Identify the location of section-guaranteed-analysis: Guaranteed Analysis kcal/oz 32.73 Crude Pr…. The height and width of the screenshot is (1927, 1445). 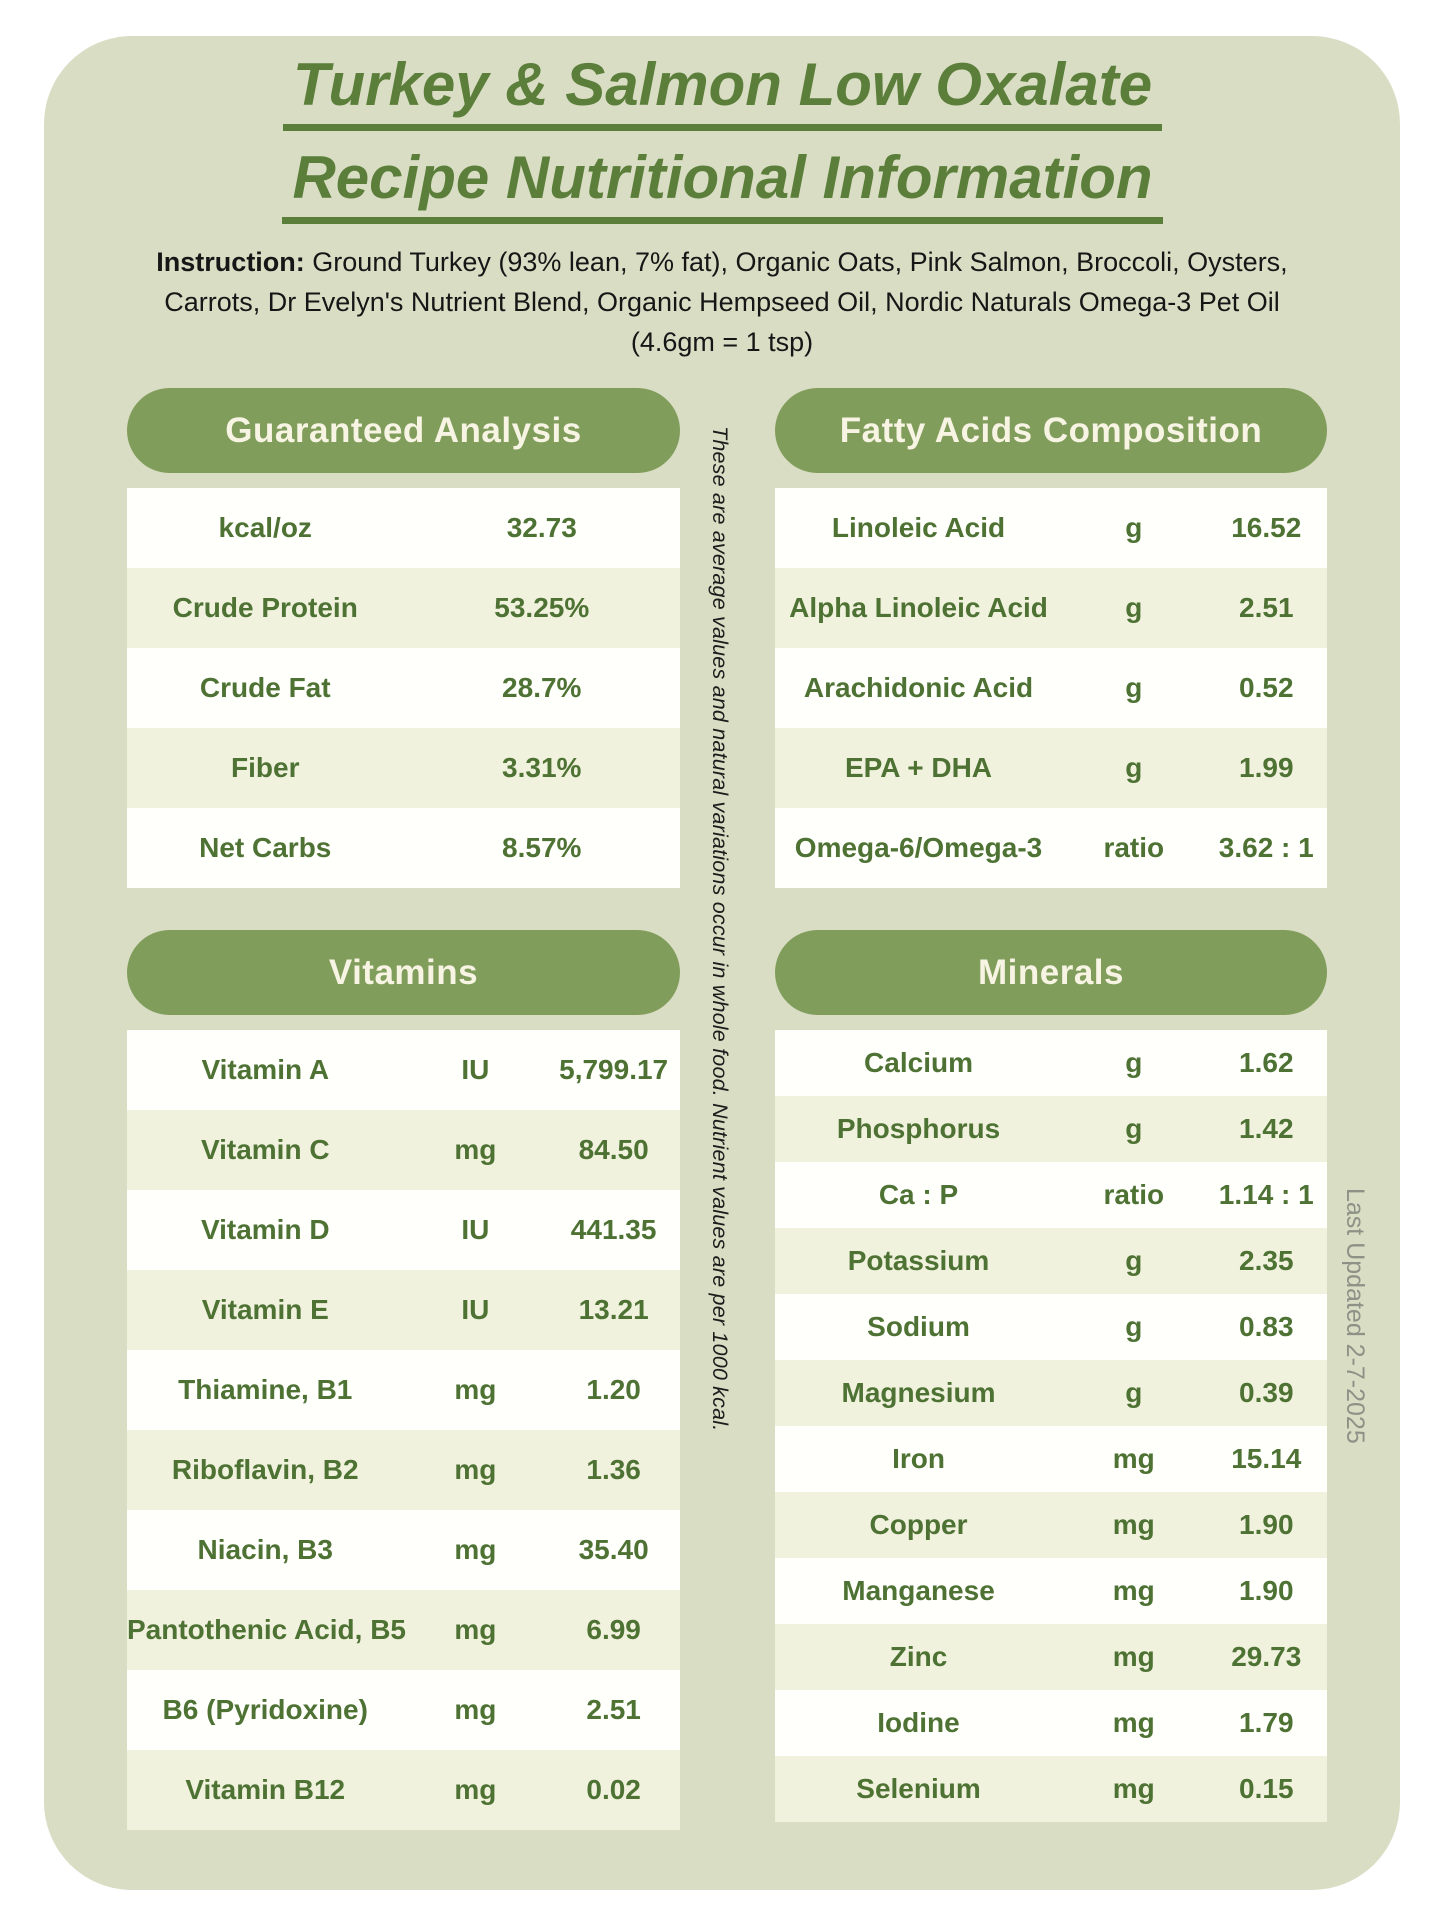
(403, 638).